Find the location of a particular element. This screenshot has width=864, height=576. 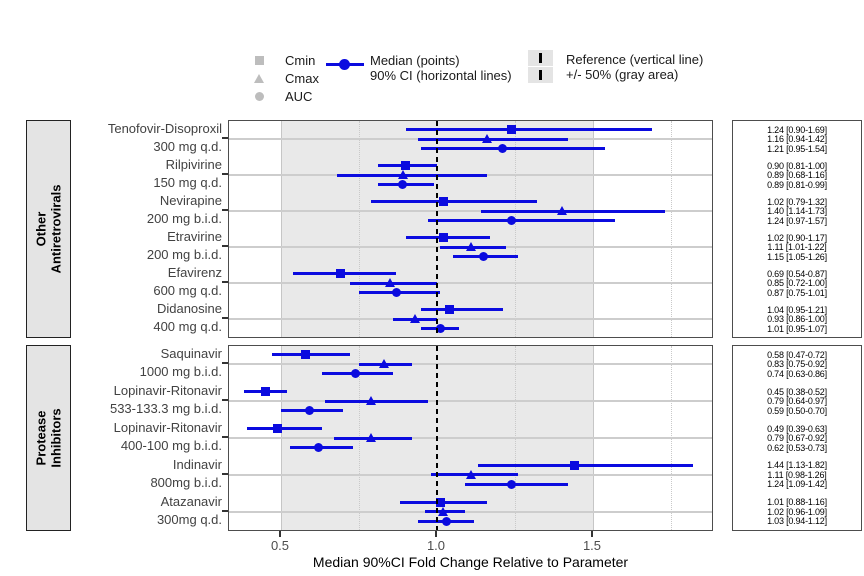

value-text-cmin: 1.02 [0.90-1.17] is located at coordinates (797, 237).